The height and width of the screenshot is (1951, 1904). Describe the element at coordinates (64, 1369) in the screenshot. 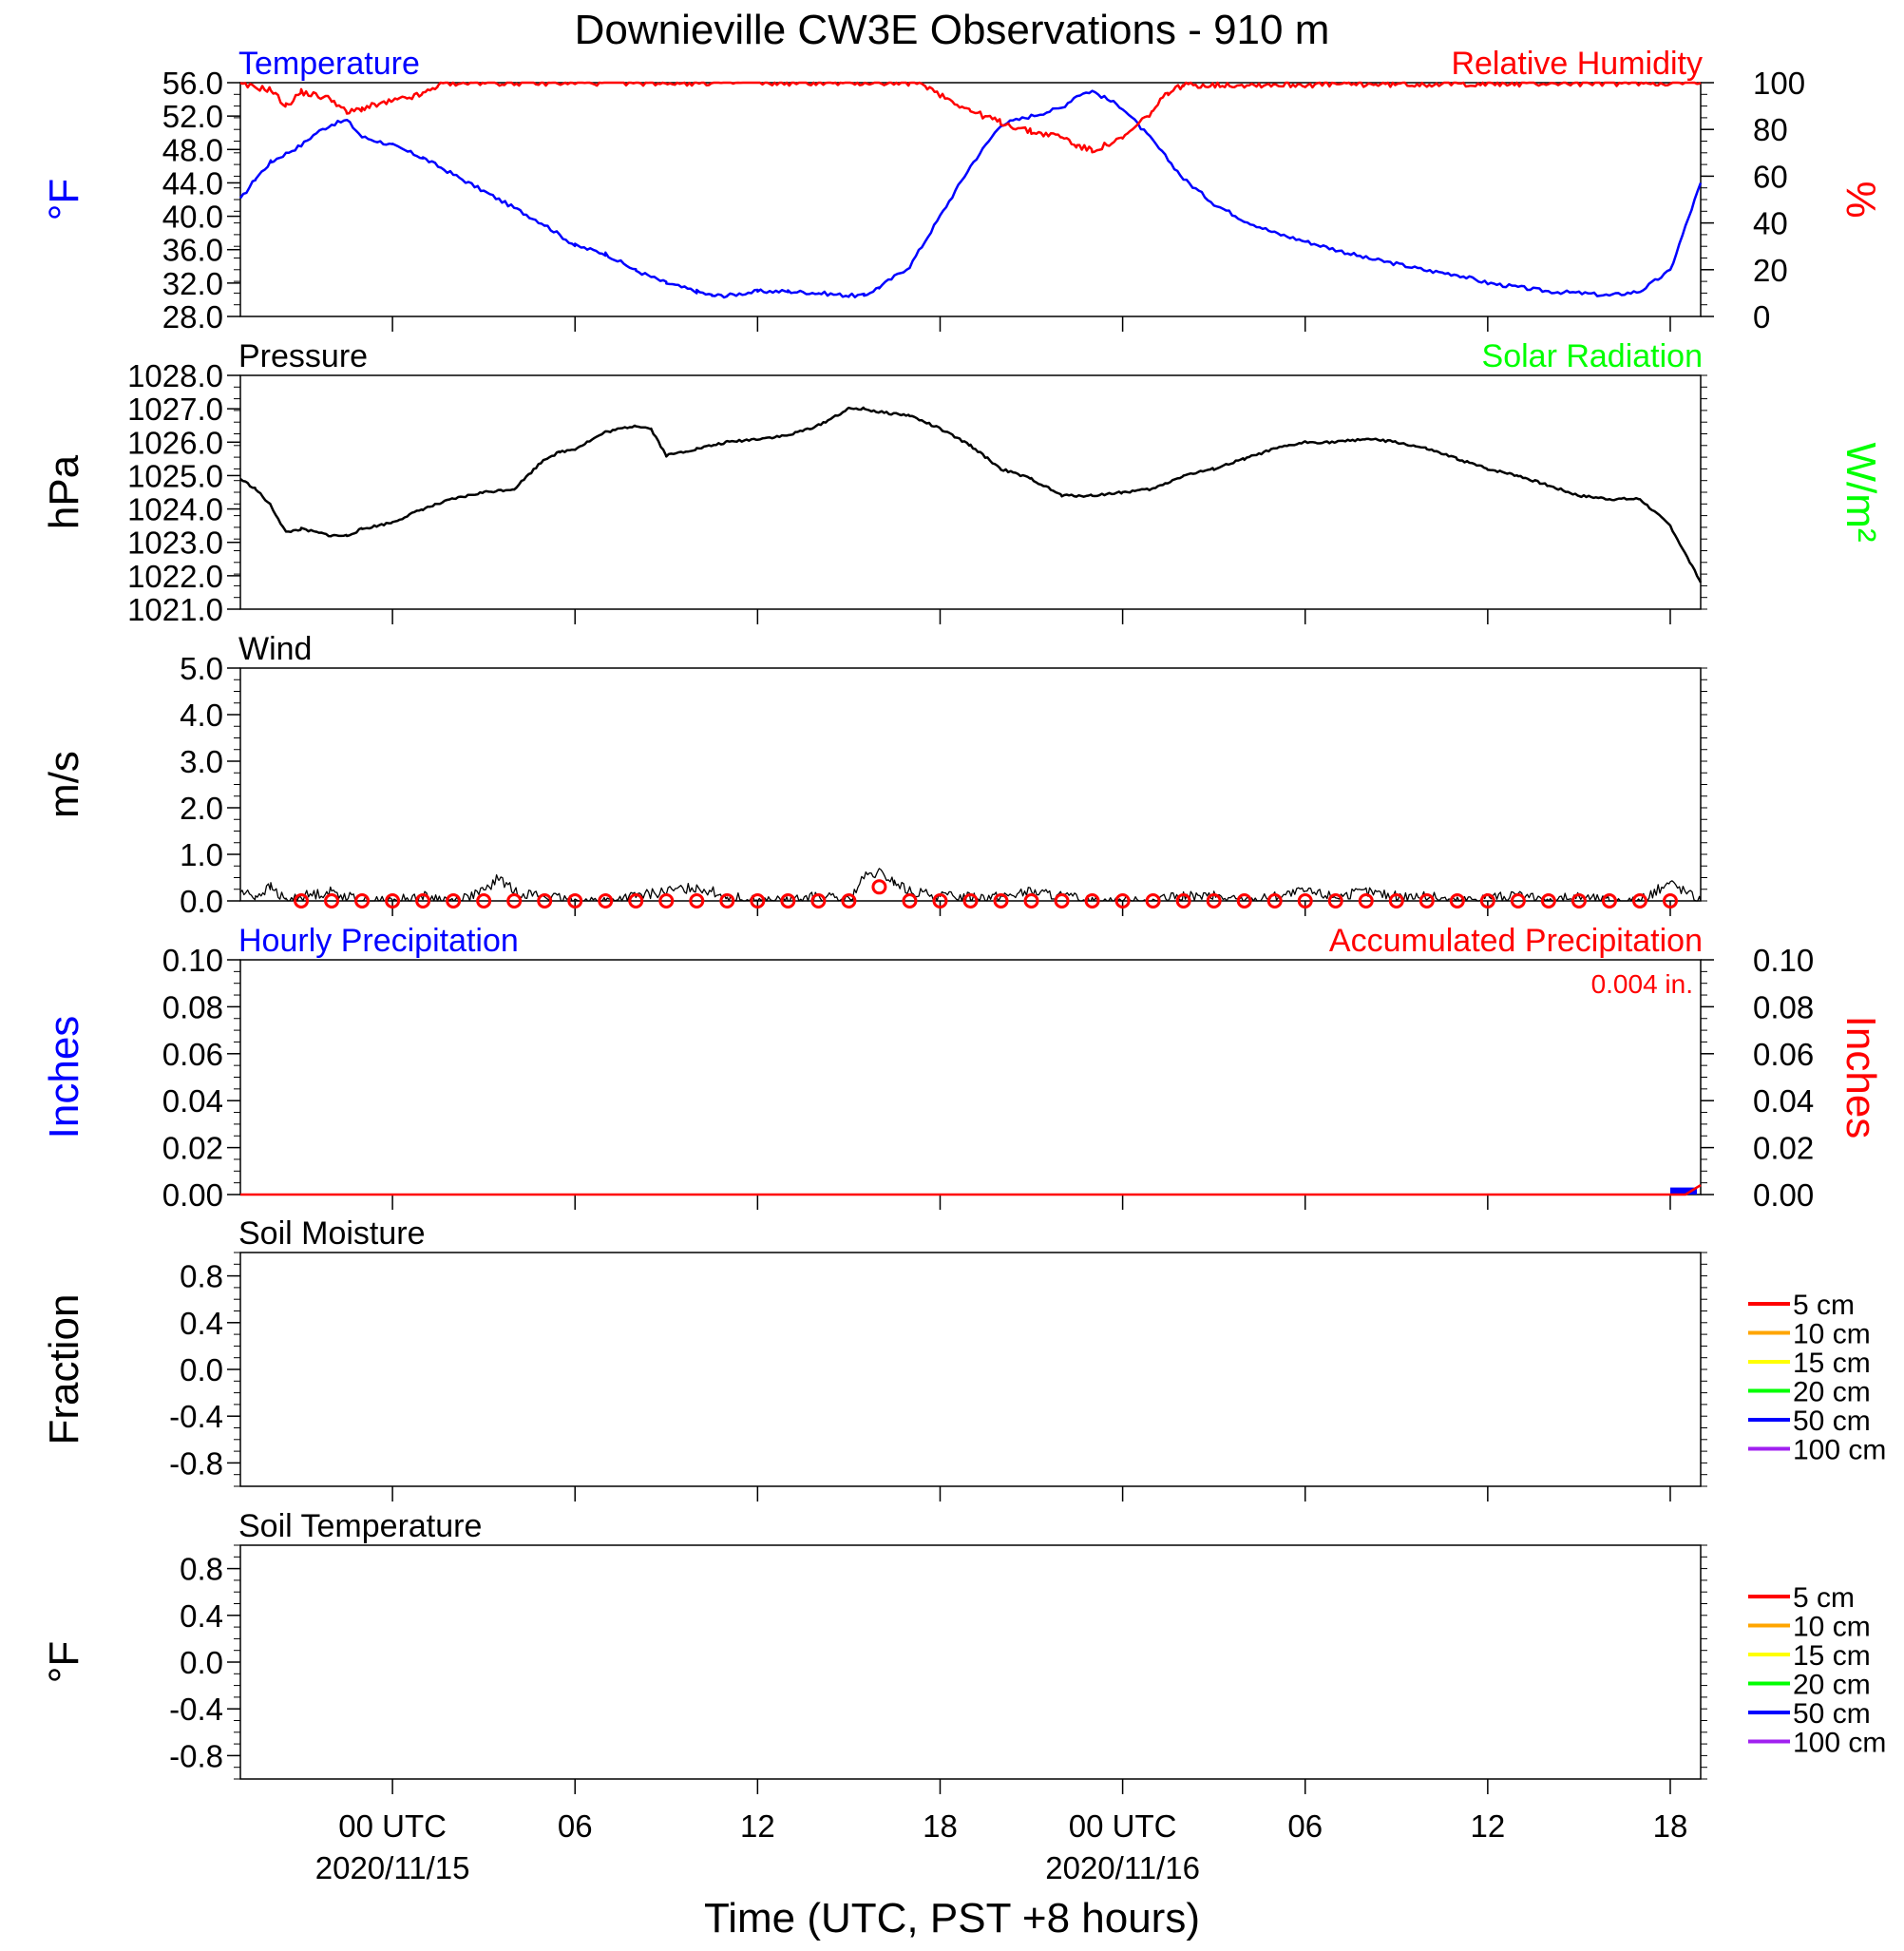

I see `soil_moisture-ylabel-left: Fraction` at that location.